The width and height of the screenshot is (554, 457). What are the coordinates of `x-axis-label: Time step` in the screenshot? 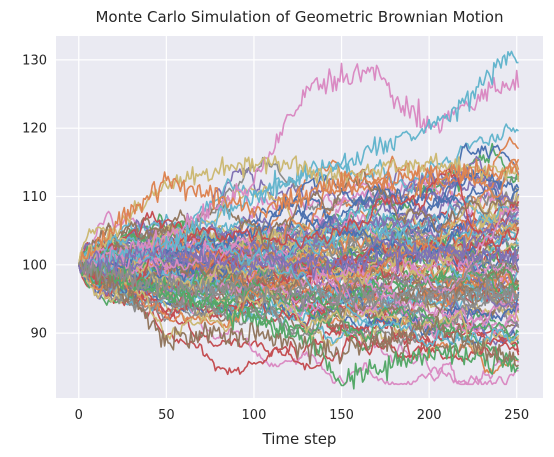 It's located at (299, 439).